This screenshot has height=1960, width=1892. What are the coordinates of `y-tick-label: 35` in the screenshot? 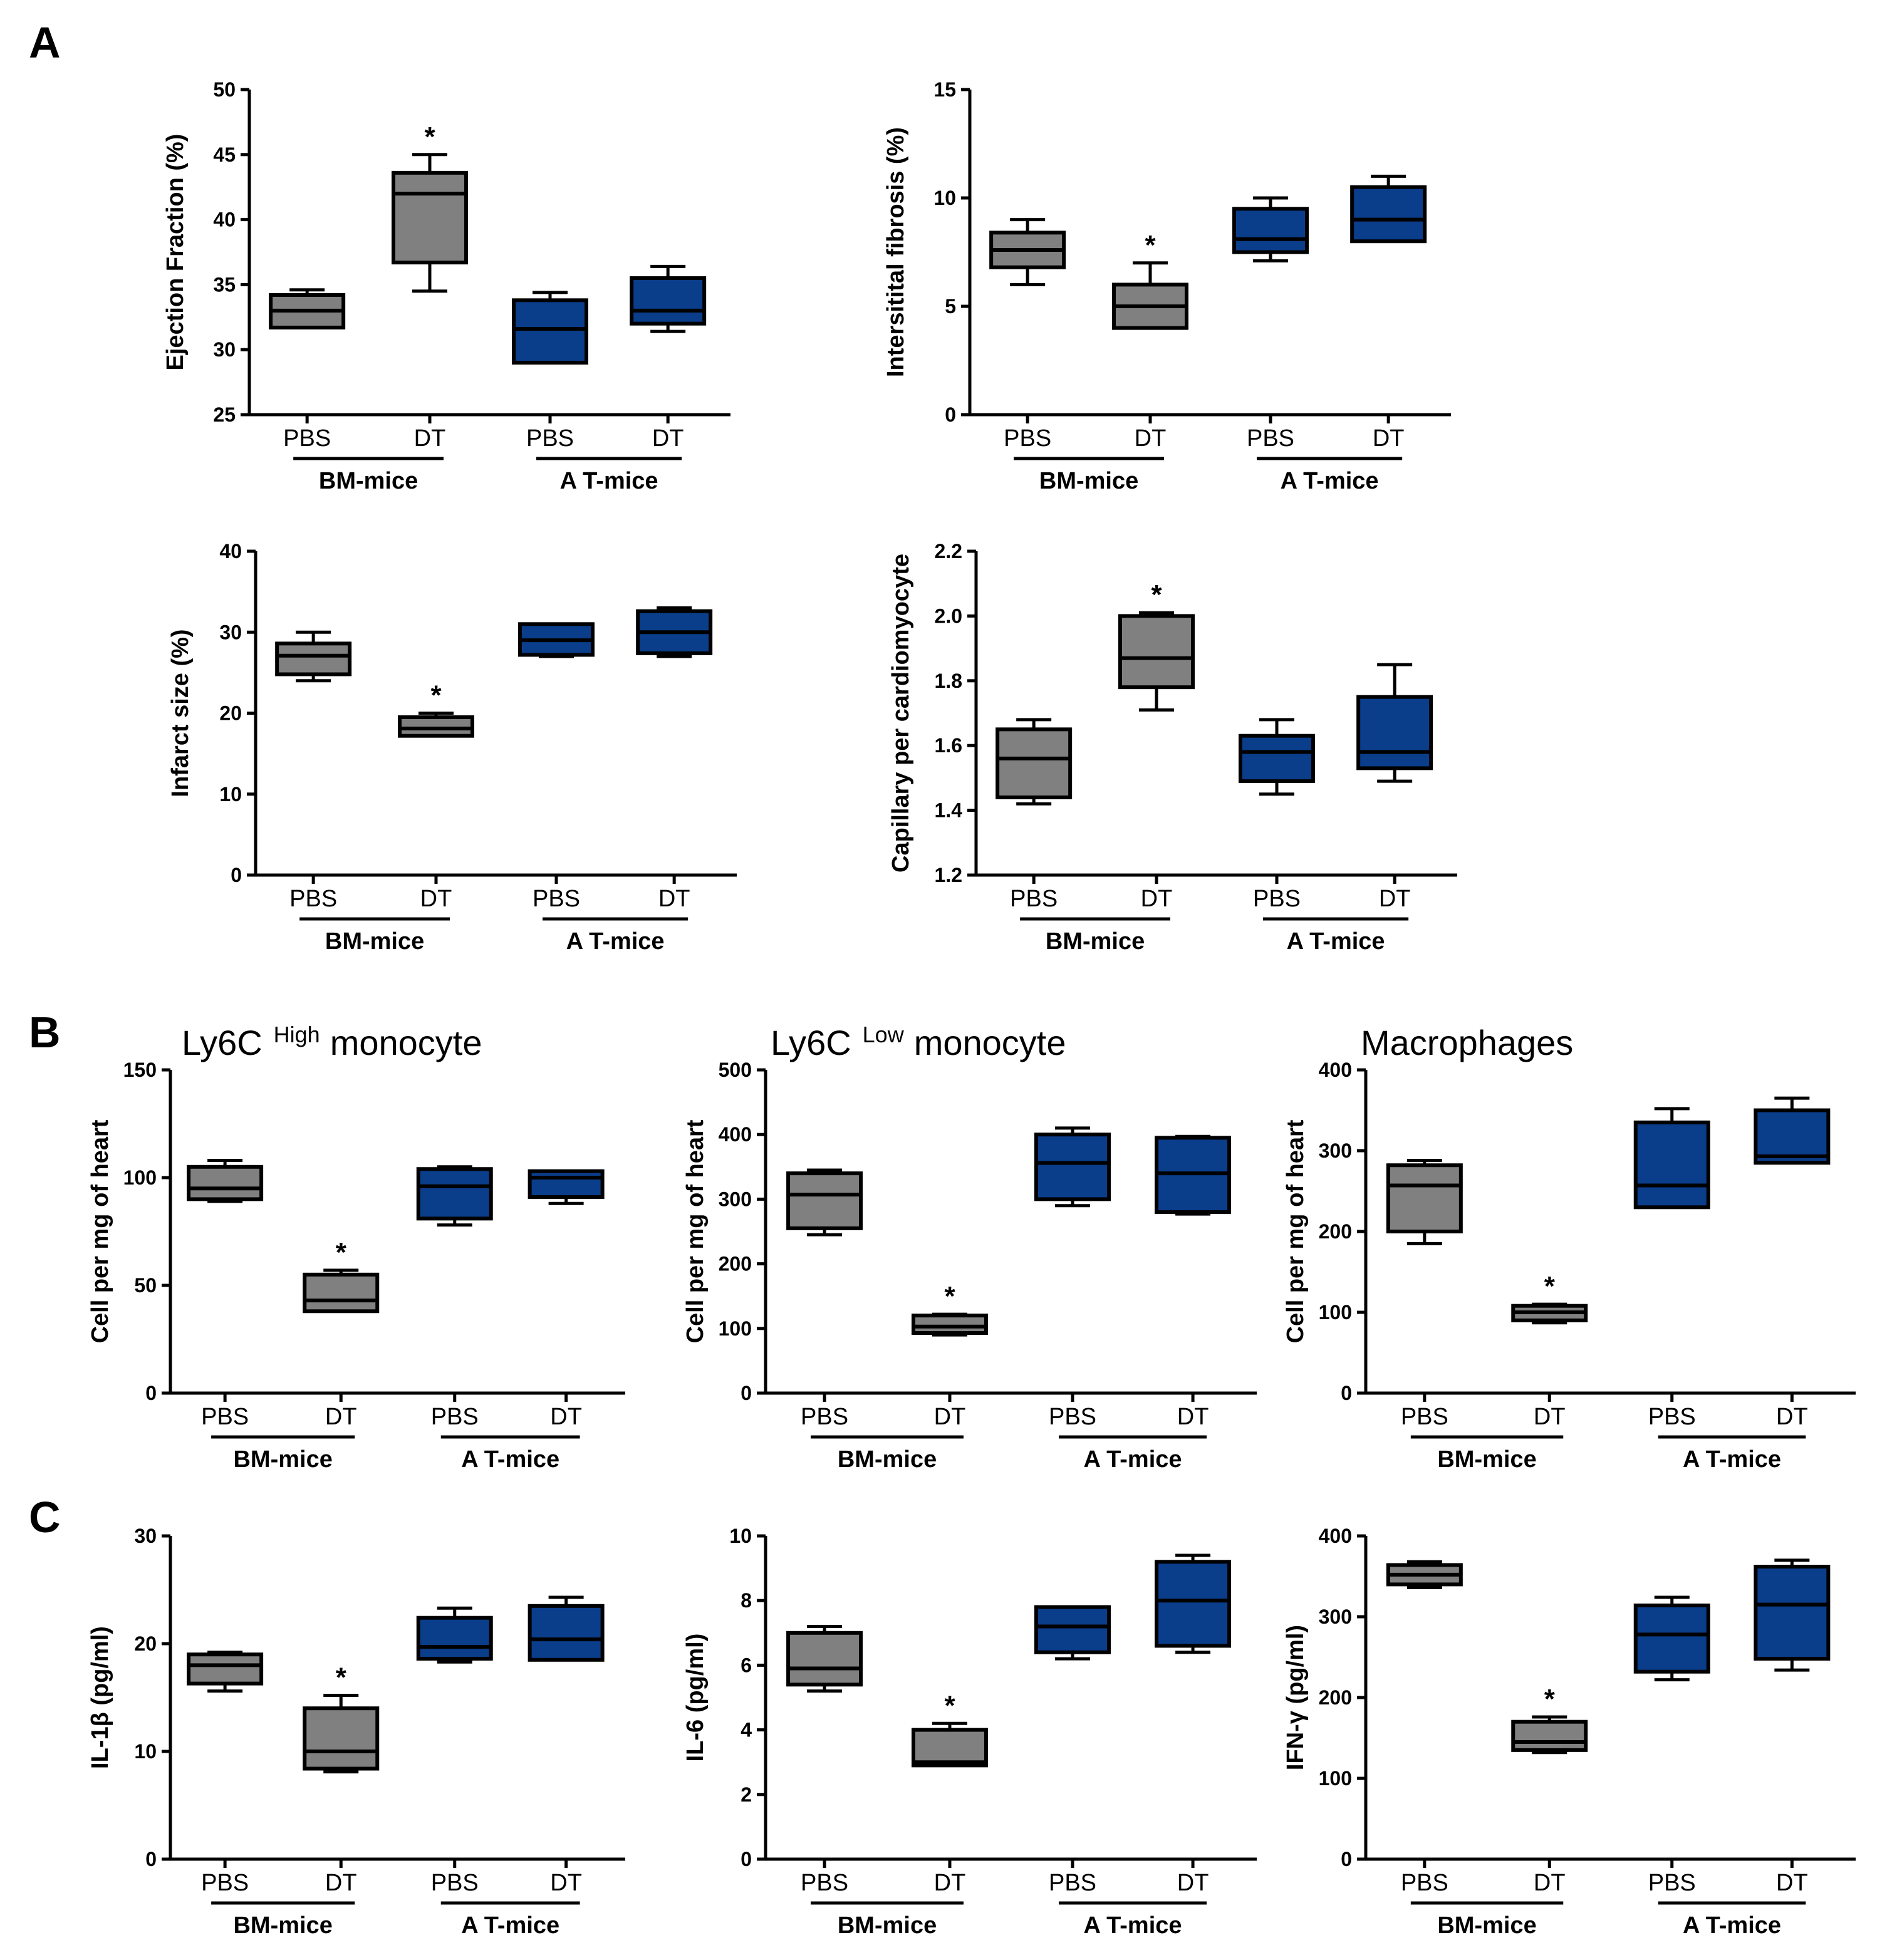 It's located at (224, 285).